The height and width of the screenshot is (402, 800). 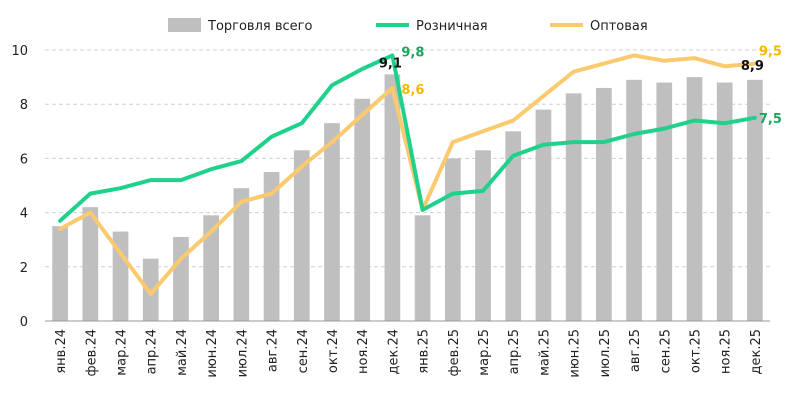 I want to click on data-label: 9,1, so click(x=390, y=63).